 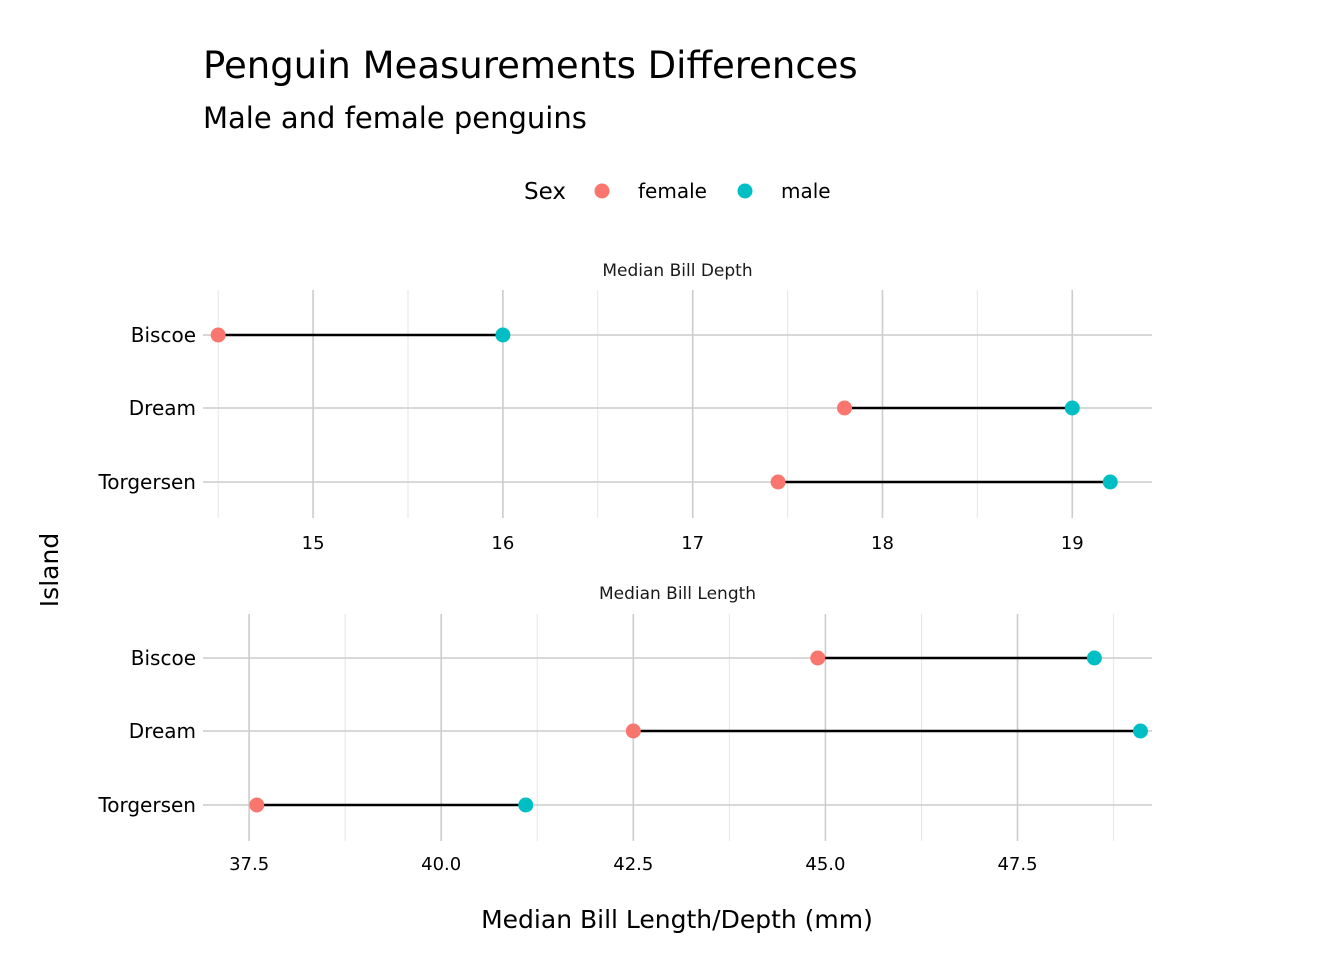 I want to click on legend-swatch-female, so click(x=602, y=191).